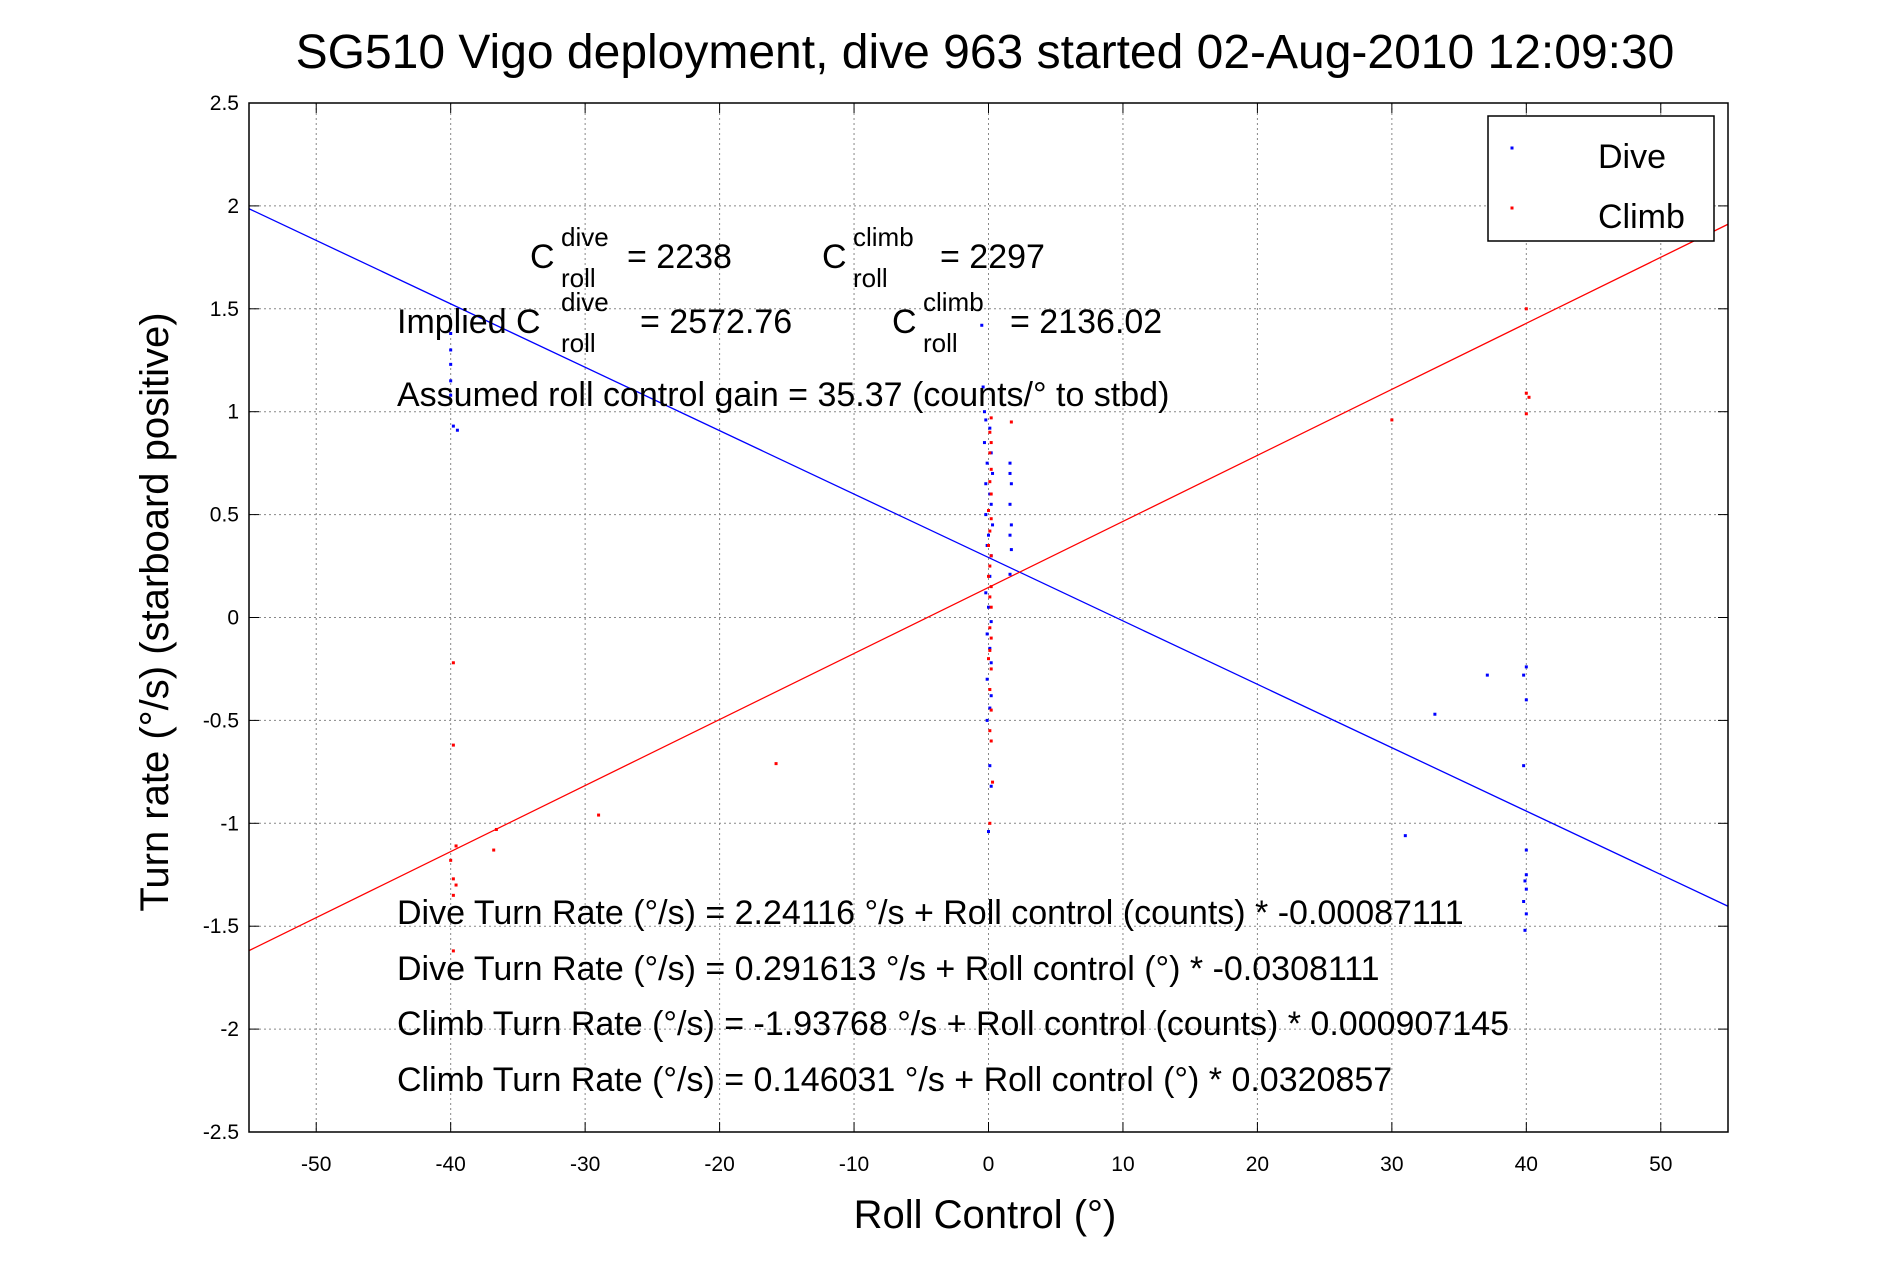  Describe the element at coordinates (224, 309) in the screenshot. I see `y-tick-label: 1.5` at that location.